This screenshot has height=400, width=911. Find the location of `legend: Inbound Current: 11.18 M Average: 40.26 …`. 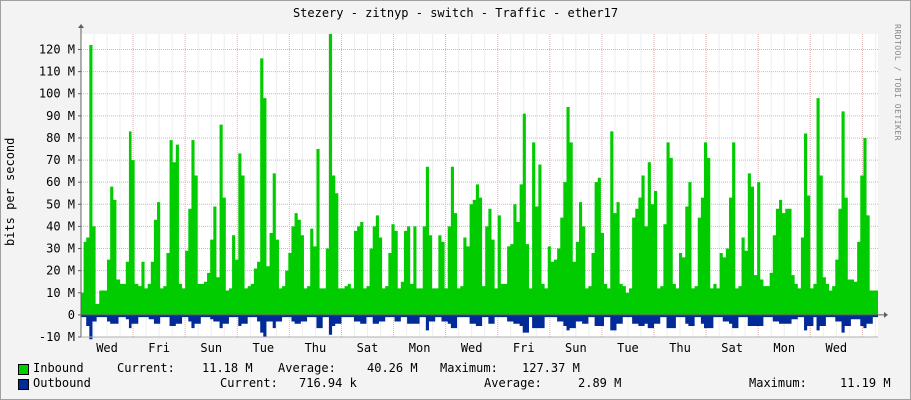

legend: Inbound Current: 11.18 M Average: 40.26 … is located at coordinates (455, 380).